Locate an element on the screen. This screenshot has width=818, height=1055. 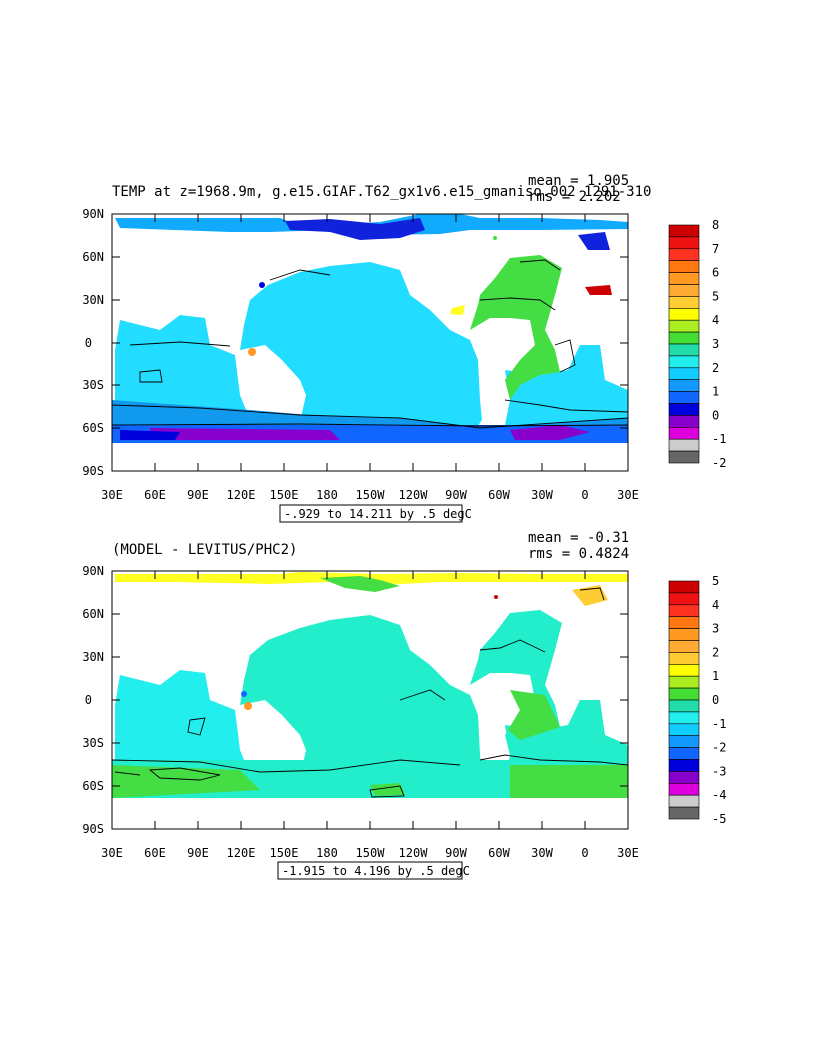
panel-1-contours is located at coordinates (370, 344).